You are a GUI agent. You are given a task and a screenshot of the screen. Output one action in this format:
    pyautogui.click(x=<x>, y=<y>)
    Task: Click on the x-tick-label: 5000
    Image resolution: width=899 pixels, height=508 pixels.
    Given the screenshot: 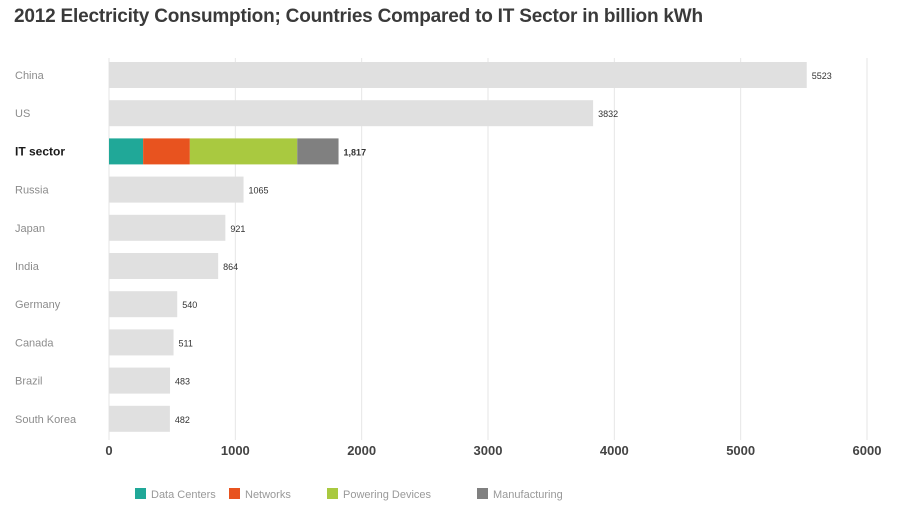 What is the action you would take?
    pyautogui.click(x=740, y=450)
    